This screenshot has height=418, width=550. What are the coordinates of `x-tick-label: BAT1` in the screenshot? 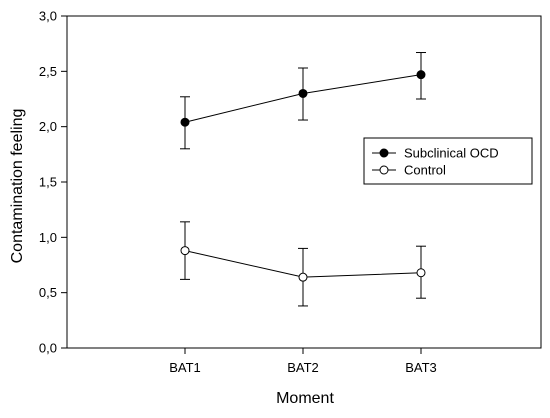 It's located at (185, 367).